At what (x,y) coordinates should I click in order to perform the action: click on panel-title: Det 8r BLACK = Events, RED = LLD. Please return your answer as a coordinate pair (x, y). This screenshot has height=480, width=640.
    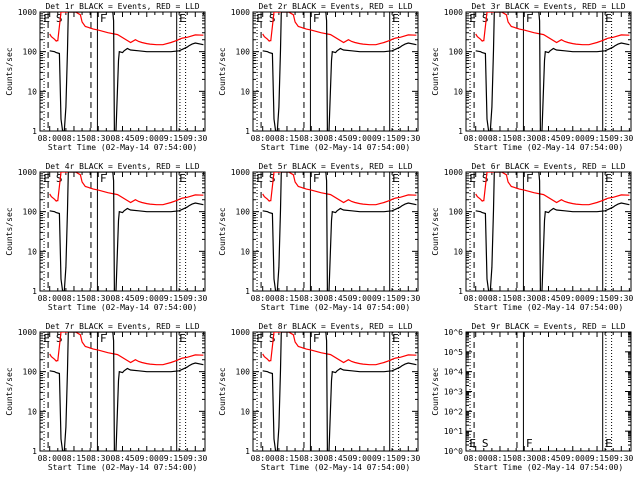
    Looking at the image, I should click on (335, 326).